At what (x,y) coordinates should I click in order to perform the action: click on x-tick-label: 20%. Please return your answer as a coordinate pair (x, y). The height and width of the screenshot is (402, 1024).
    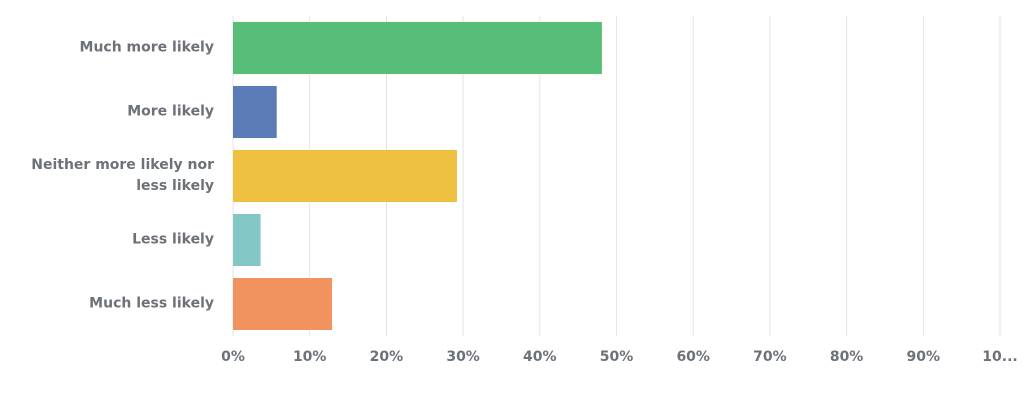
    Looking at the image, I should click on (387, 357).